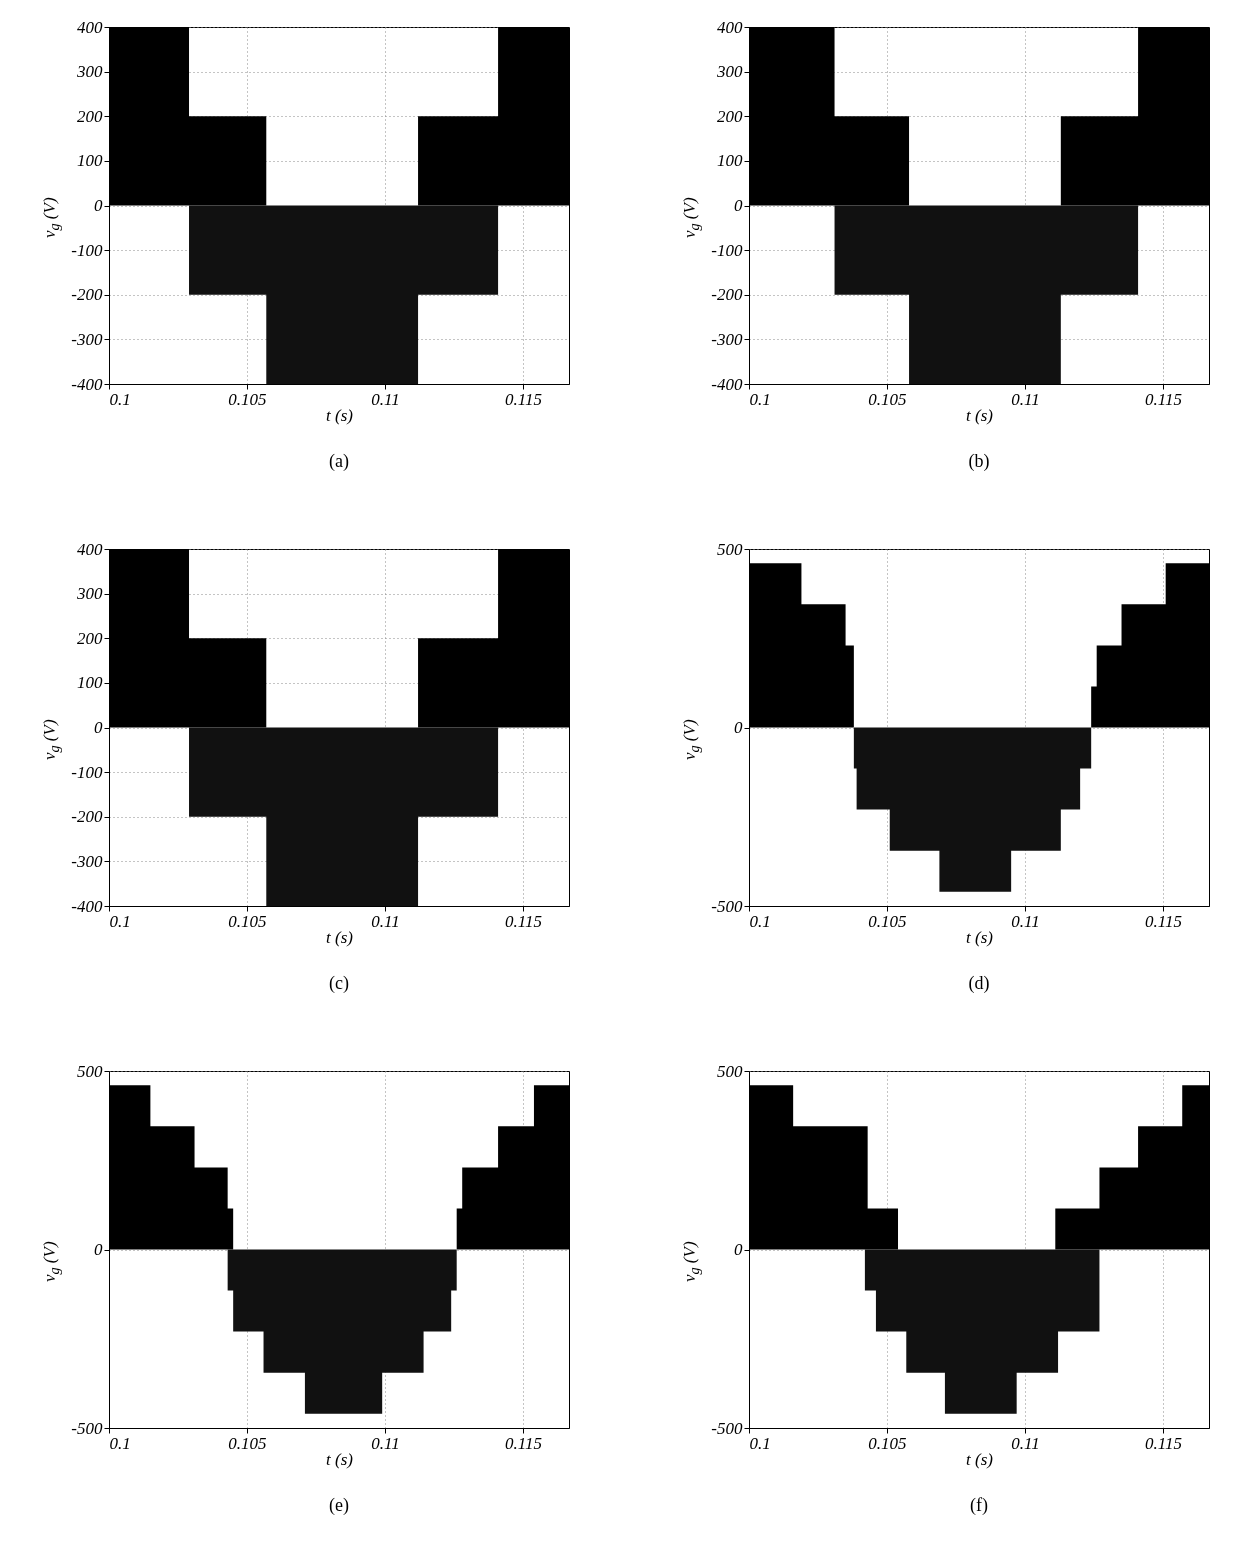 Image resolution: width=1253 pixels, height=1548 pixels. I want to click on text: (d), so click(979, 983).